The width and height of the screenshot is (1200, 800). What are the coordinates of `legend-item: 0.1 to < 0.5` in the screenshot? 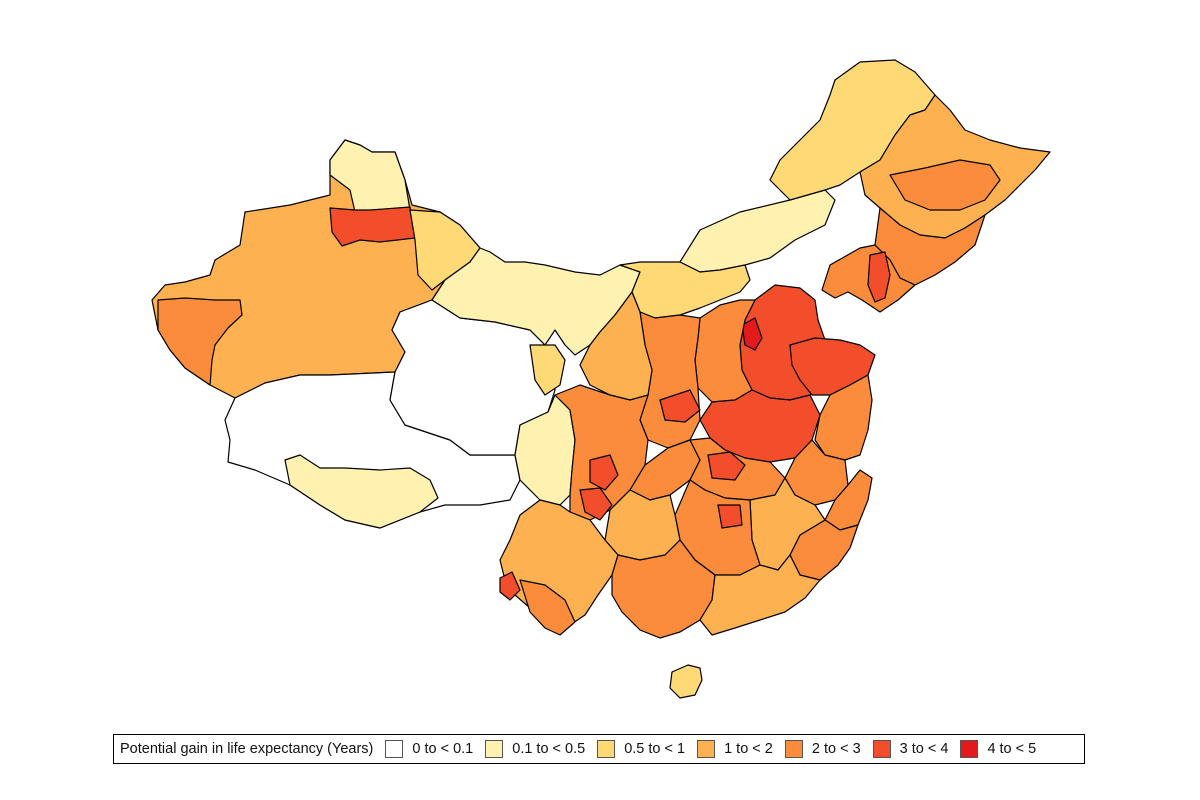 It's located at (535, 749).